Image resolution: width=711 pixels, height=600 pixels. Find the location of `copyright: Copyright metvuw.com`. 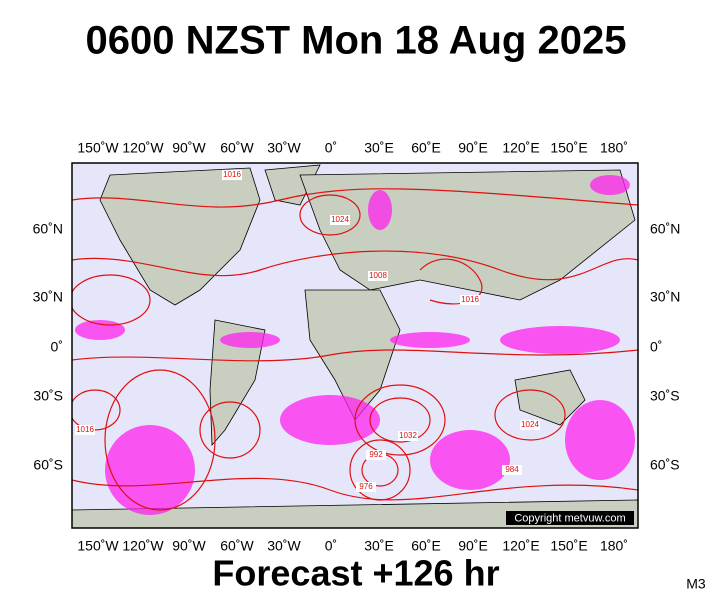

copyright: Copyright metvuw.com is located at coordinates (569, 518).